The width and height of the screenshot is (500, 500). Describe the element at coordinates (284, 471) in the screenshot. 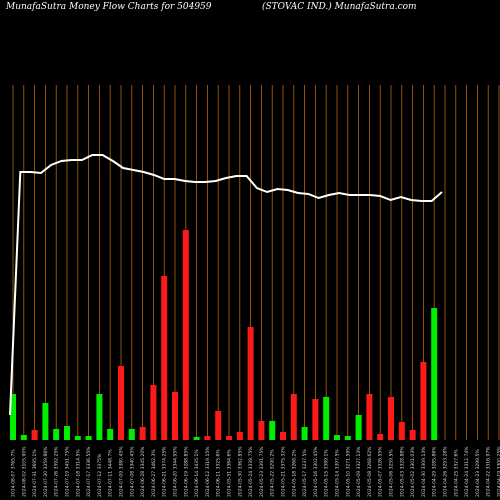

I see `x-tick-label: 2024-05-21 3375.32%` at that location.